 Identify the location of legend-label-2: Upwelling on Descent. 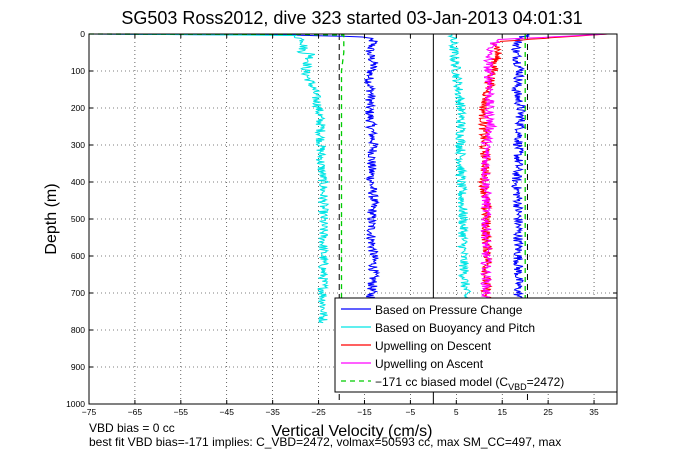
(433, 346).